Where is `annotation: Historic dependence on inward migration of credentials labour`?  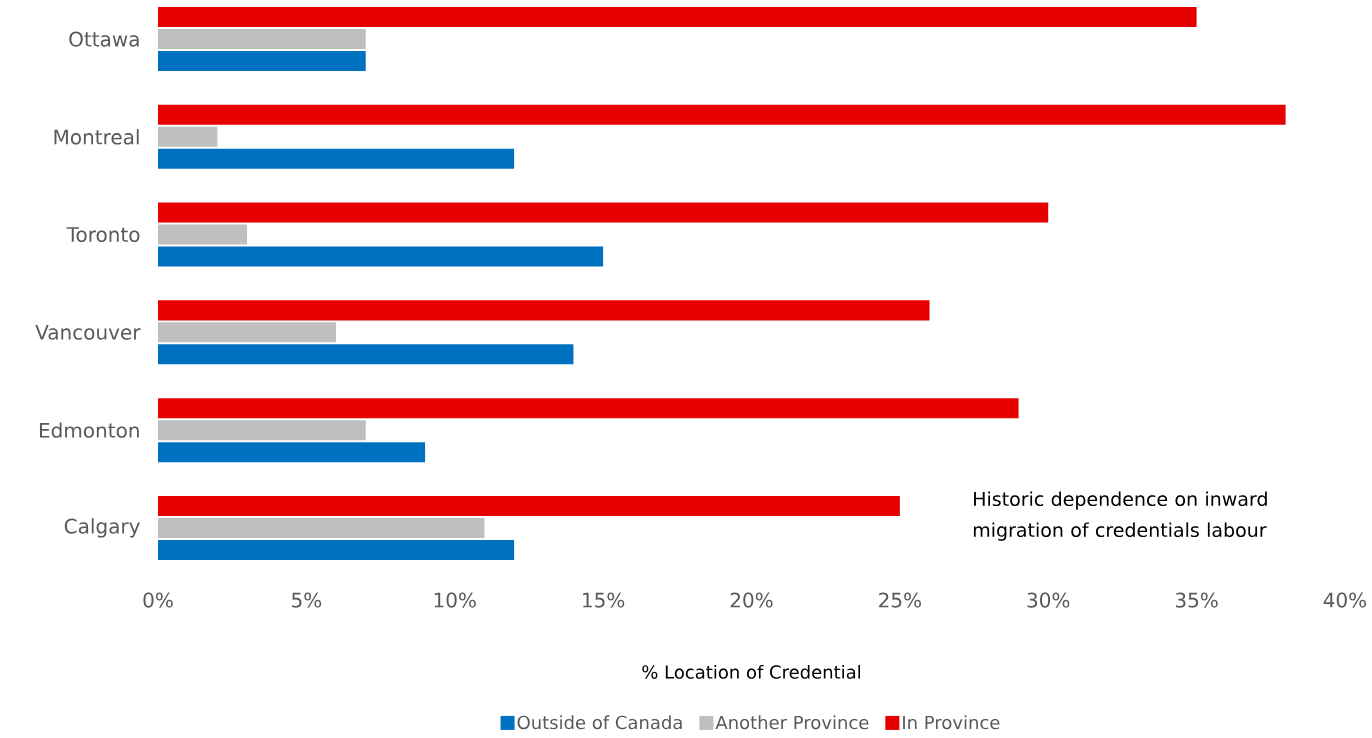 annotation: Historic dependence on inward migration of credentials labour is located at coordinates (1120, 516).